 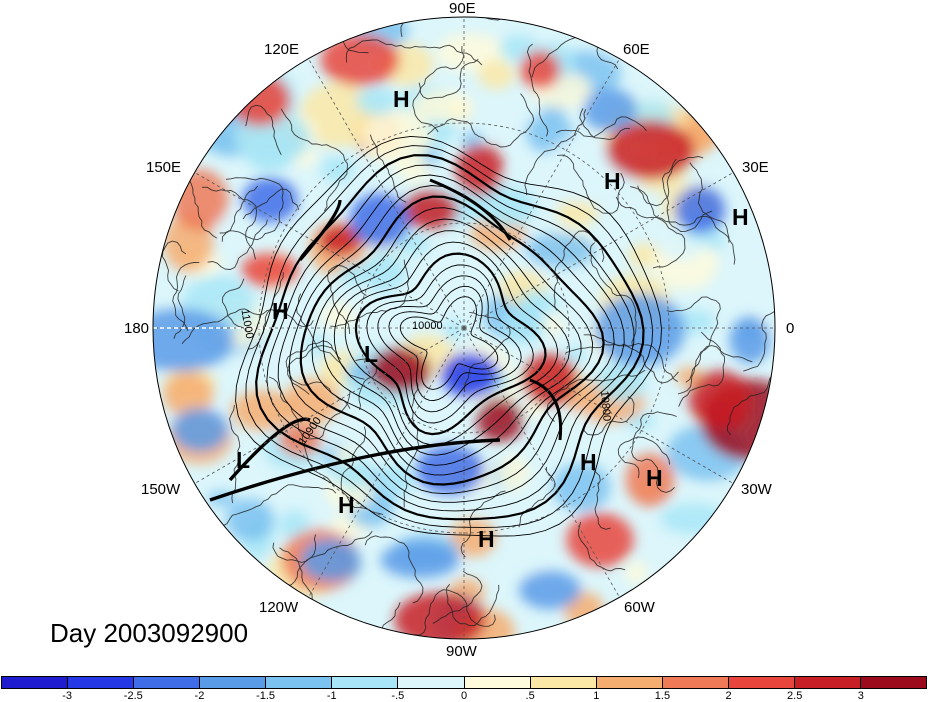 What do you see at coordinates (67, 696) in the screenshot?
I see `colorbar-tick-label: -3` at bounding box center [67, 696].